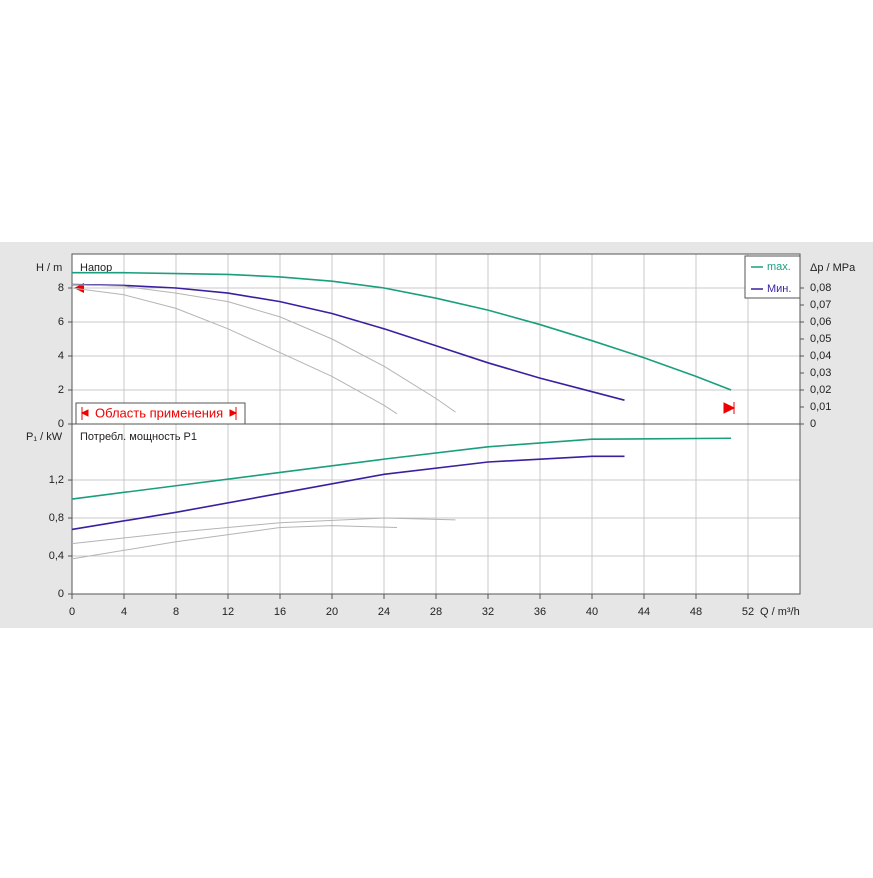 The width and height of the screenshot is (873, 878). I want to click on x-tick-label: 20, so click(332, 612).